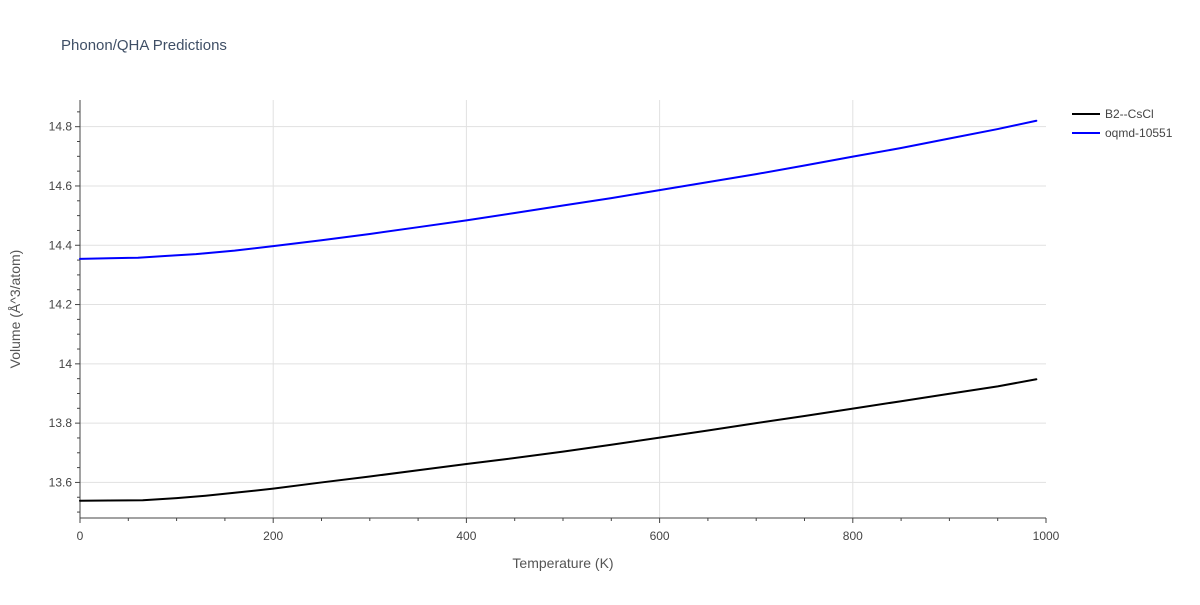  Describe the element at coordinates (466, 536) in the screenshot. I see `x-tick-label: 400` at that location.